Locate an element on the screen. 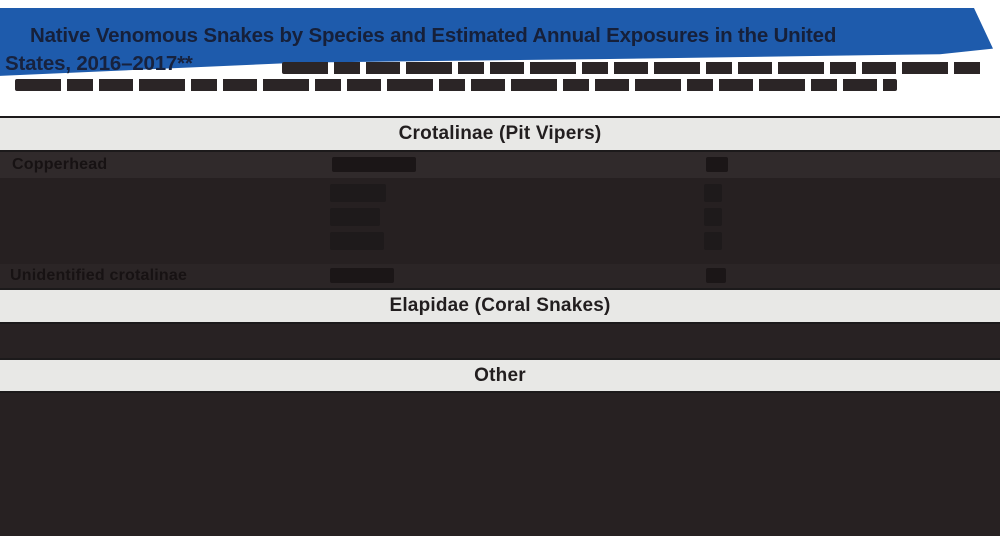  section-header-crotalinae-label: Crotalinae (Pit Vipers) is located at coordinates (500, 133).